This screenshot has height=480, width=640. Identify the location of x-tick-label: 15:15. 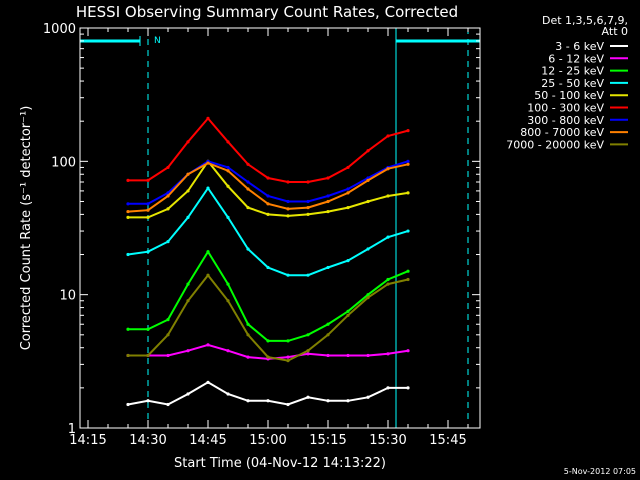
(327, 440).